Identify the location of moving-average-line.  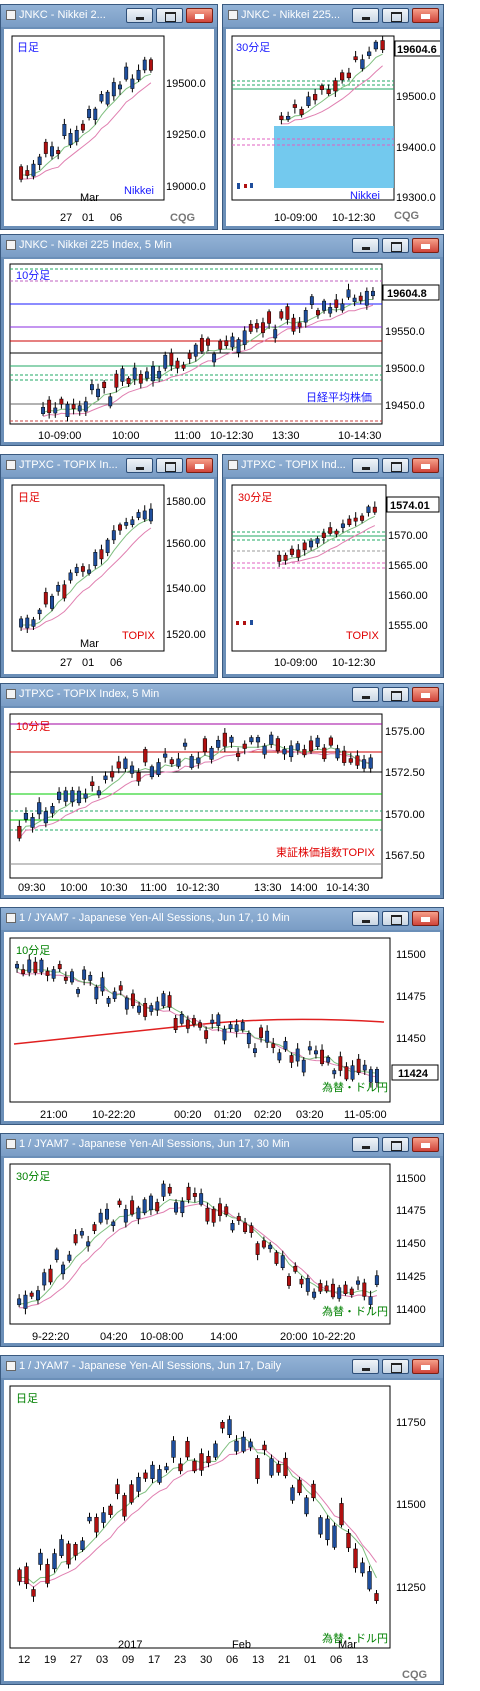
(196, 1024).